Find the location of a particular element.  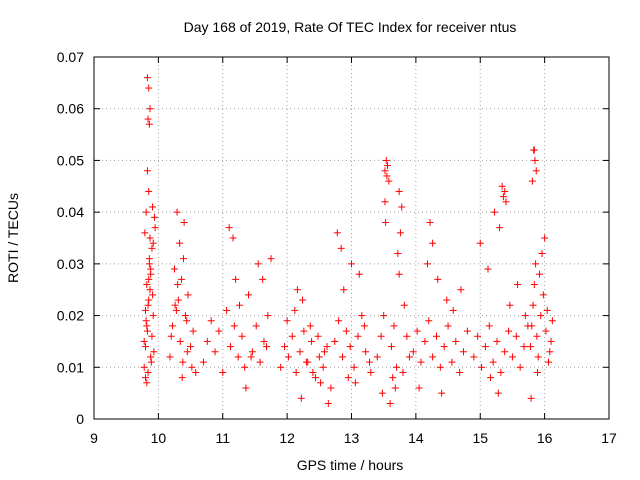

x-tick-label: 12 is located at coordinates (287, 438).